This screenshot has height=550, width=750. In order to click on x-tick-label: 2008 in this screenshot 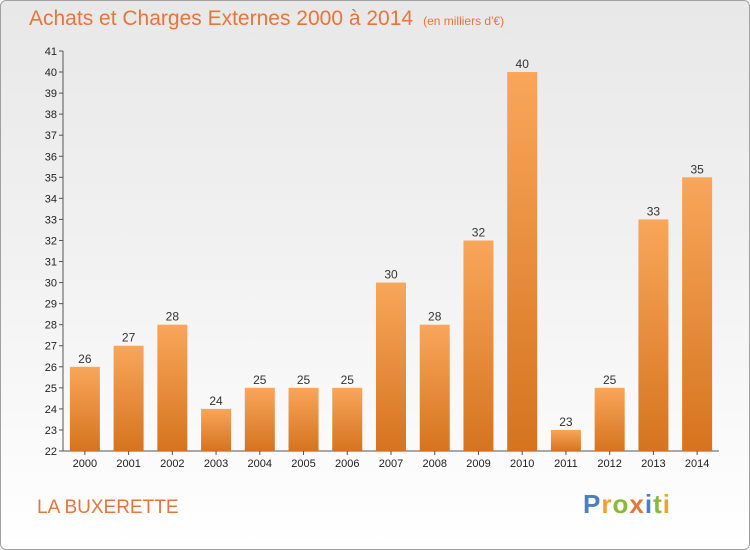, I will do `click(434, 464)`.